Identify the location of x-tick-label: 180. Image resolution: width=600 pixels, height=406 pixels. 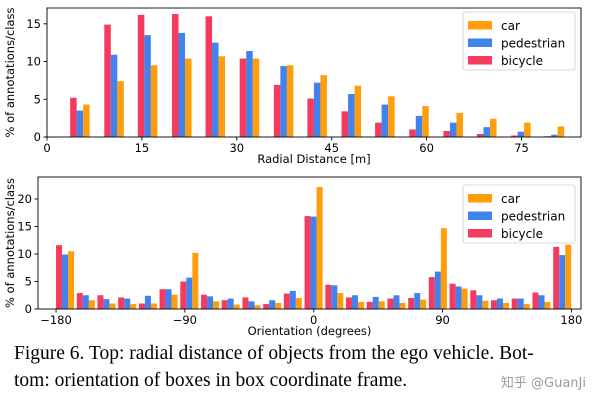
(571, 320).